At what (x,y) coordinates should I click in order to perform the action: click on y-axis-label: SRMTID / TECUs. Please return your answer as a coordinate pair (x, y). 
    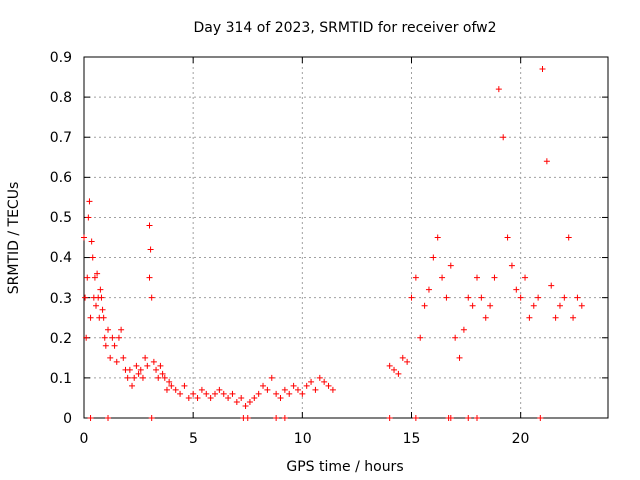
    Looking at the image, I should click on (14, 238).